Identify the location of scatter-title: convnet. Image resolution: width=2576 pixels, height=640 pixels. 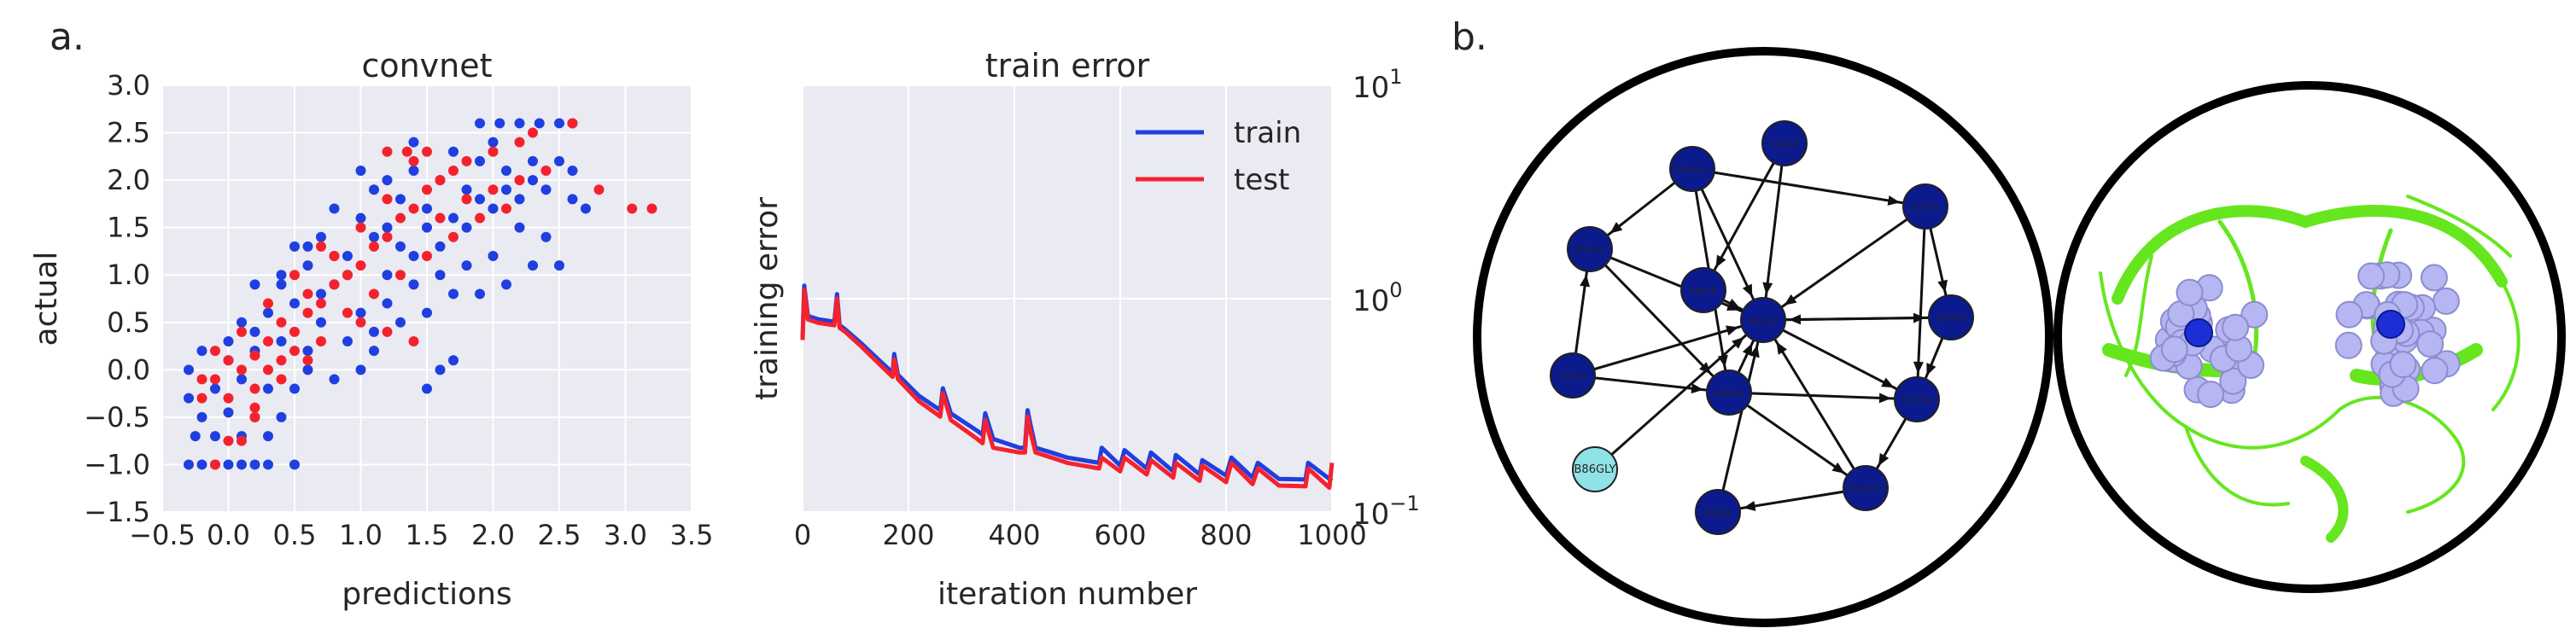
(426, 65).